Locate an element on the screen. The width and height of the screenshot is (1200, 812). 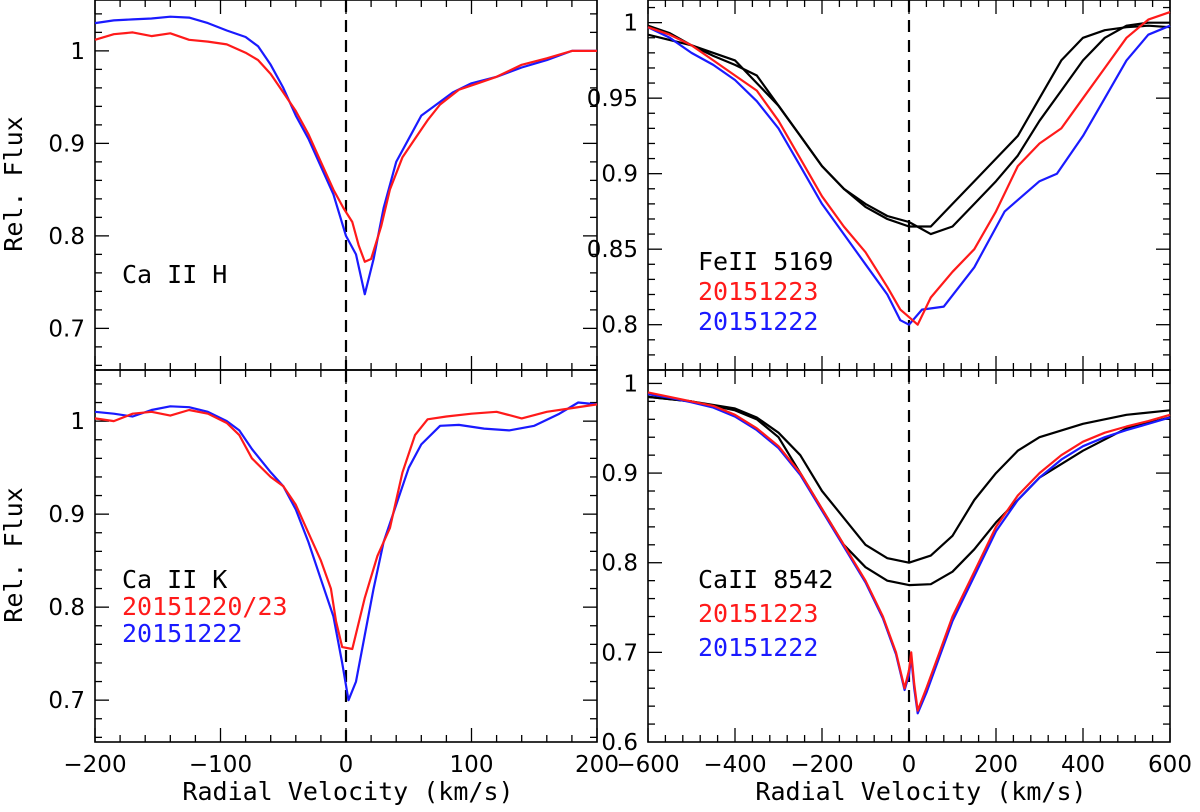
x-tick-label: −100 is located at coordinates (220, 765).